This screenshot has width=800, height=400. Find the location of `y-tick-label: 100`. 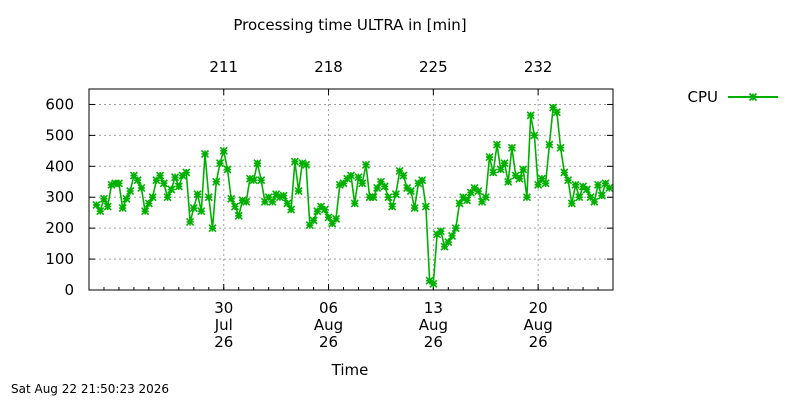

y-tick-label: 100 is located at coordinates (59, 259).